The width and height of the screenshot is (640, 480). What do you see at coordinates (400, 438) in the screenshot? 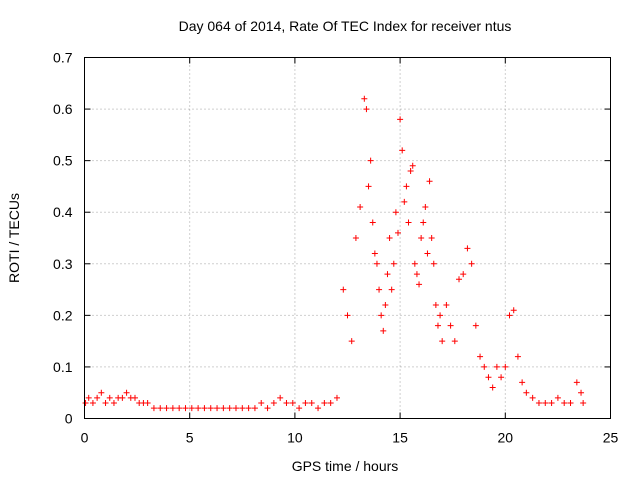
I see `x-tick-label: 15` at bounding box center [400, 438].